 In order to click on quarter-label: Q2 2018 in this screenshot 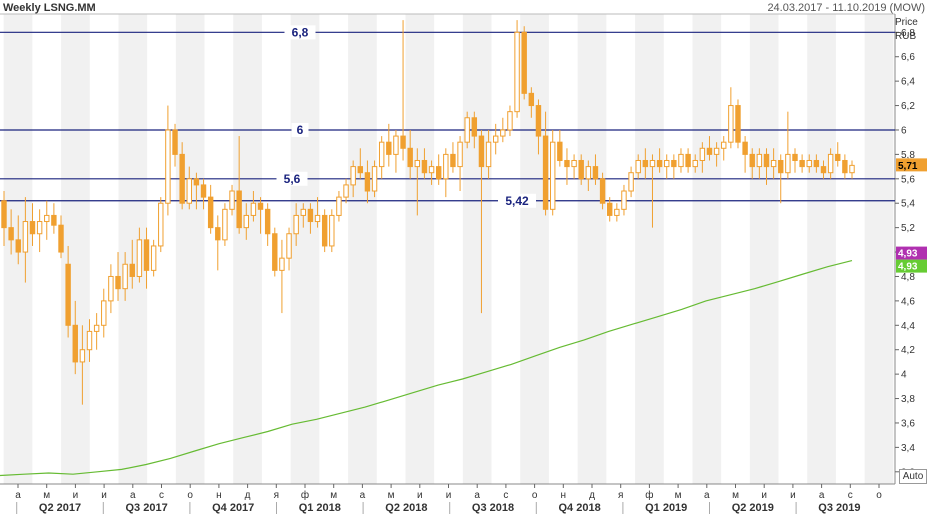, I will do `click(406, 508)`.